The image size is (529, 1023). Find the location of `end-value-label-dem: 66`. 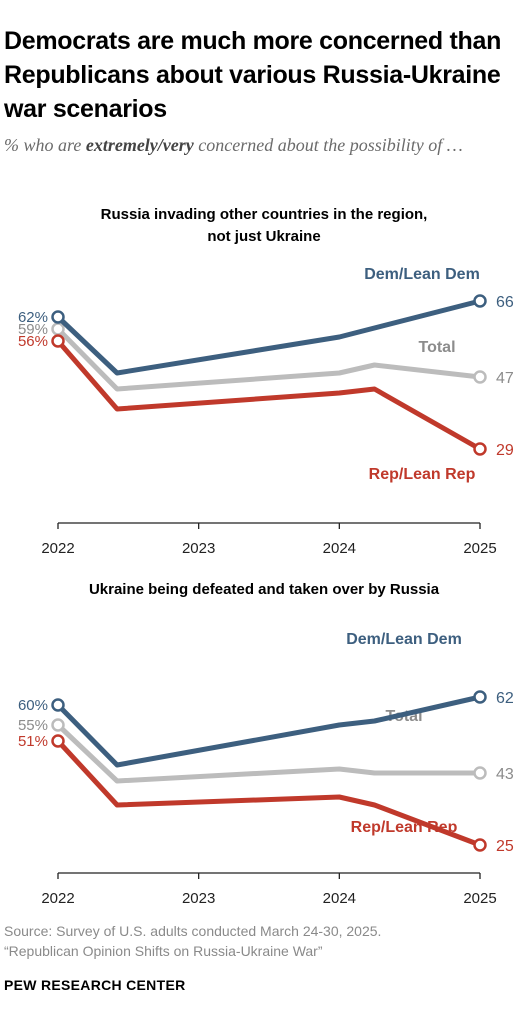

end-value-label-dem: 66 is located at coordinates (505, 302).